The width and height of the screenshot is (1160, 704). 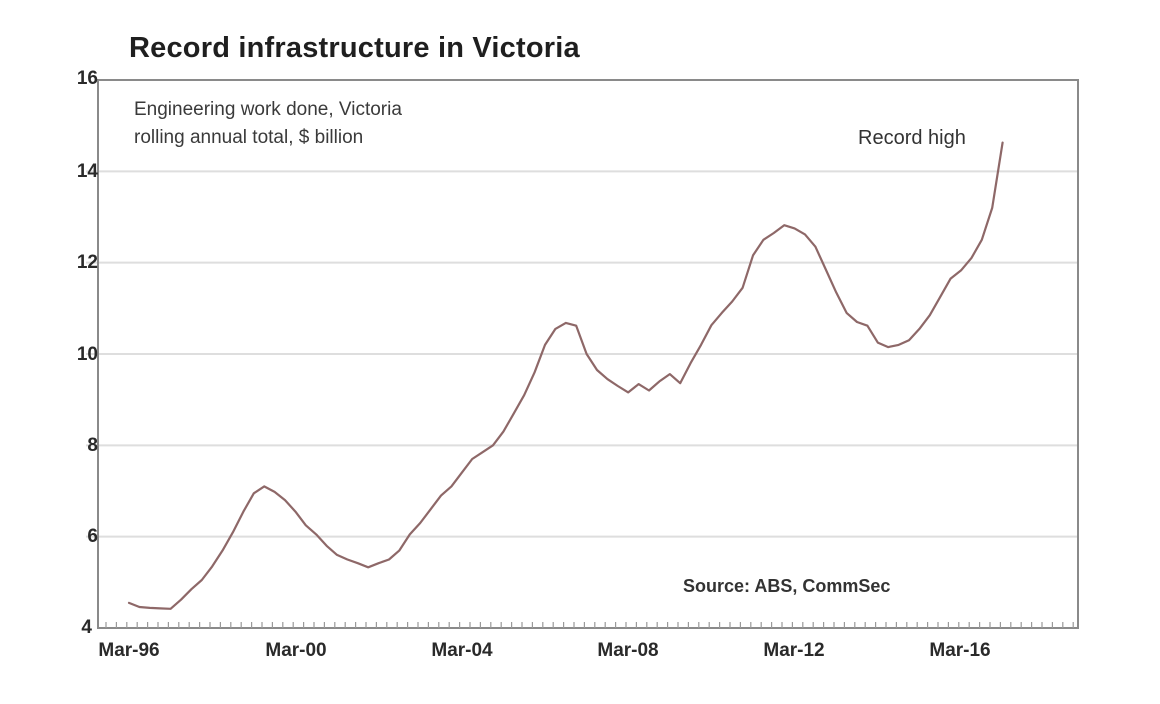 What do you see at coordinates (912, 138) in the screenshot?
I see `record-high-annotation: Record high` at bounding box center [912, 138].